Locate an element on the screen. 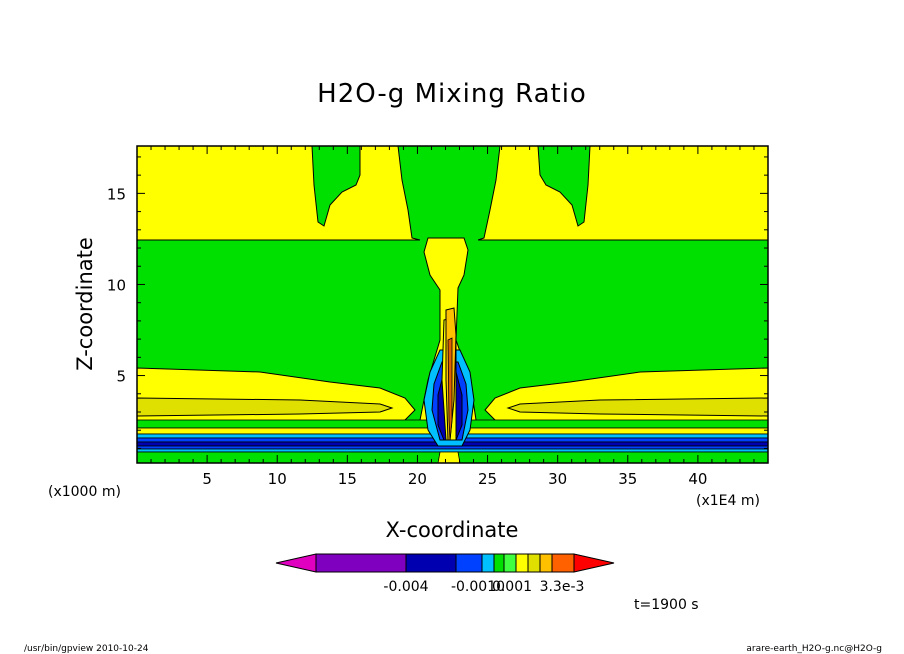  colorbar-right-arrow is located at coordinates (594, 563).